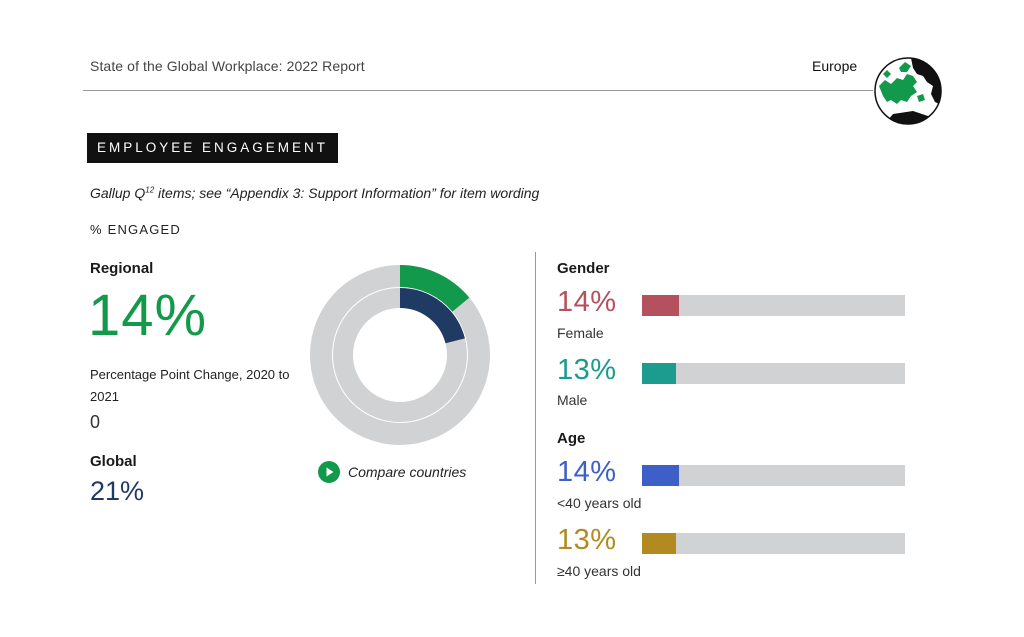 The image size is (1024, 637). Describe the element at coordinates (583, 268) in the screenshot. I see `gender-label: Gender` at that location.